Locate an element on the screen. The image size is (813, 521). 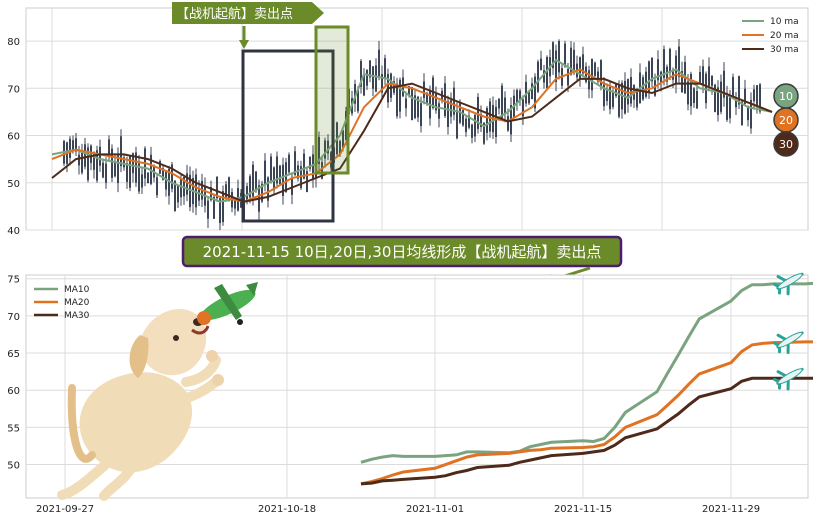
bottom-y-tick-label: 70 is located at coordinates (13, 317).